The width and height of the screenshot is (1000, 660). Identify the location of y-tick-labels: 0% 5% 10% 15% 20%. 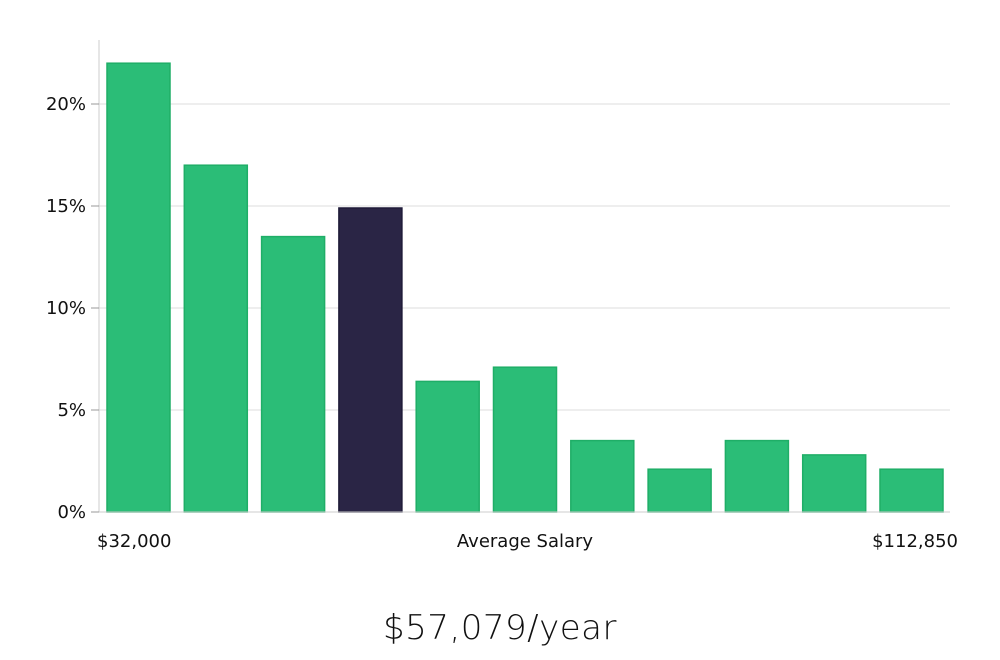
(72, 308).